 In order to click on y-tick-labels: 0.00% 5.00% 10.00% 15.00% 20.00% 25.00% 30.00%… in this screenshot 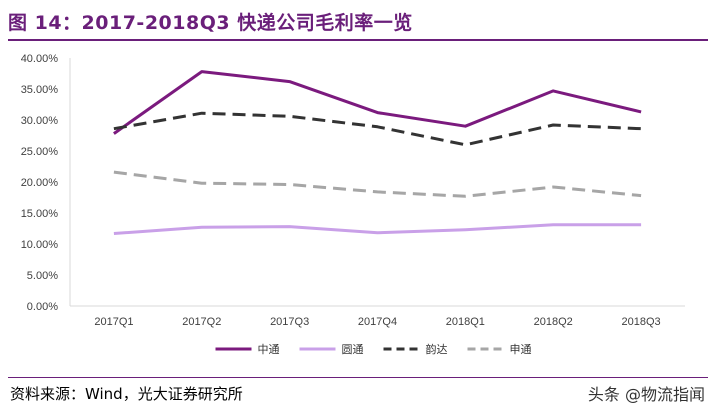, I will do `click(40, 183)`.